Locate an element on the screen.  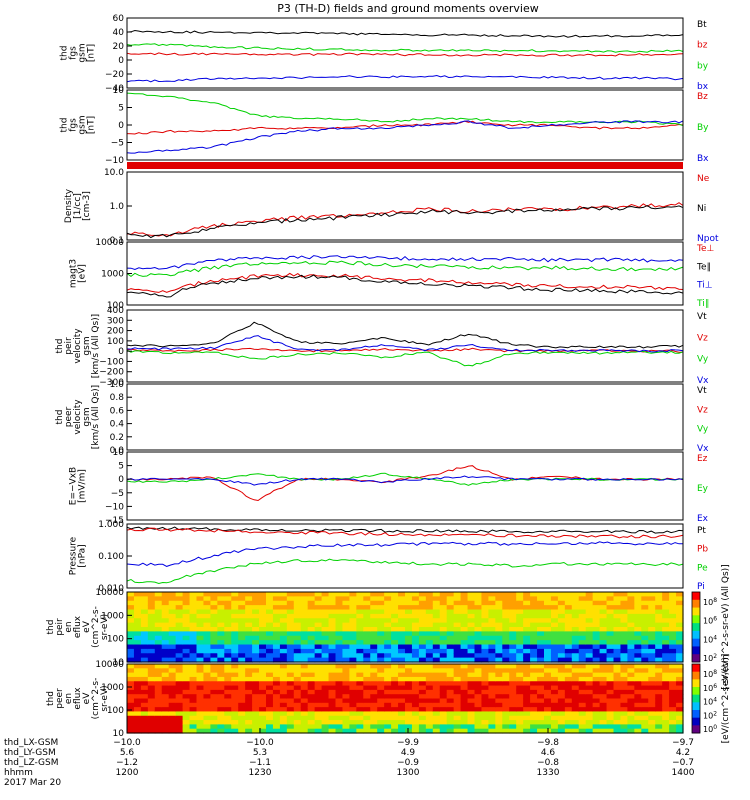
series-line-By is located at coordinates (405, 109).